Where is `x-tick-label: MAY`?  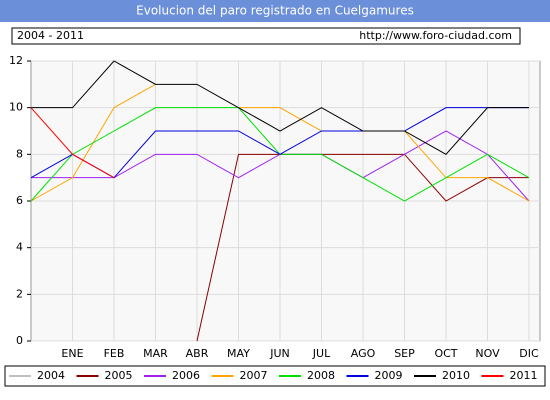 x-tick-label: MAY is located at coordinates (238, 353).